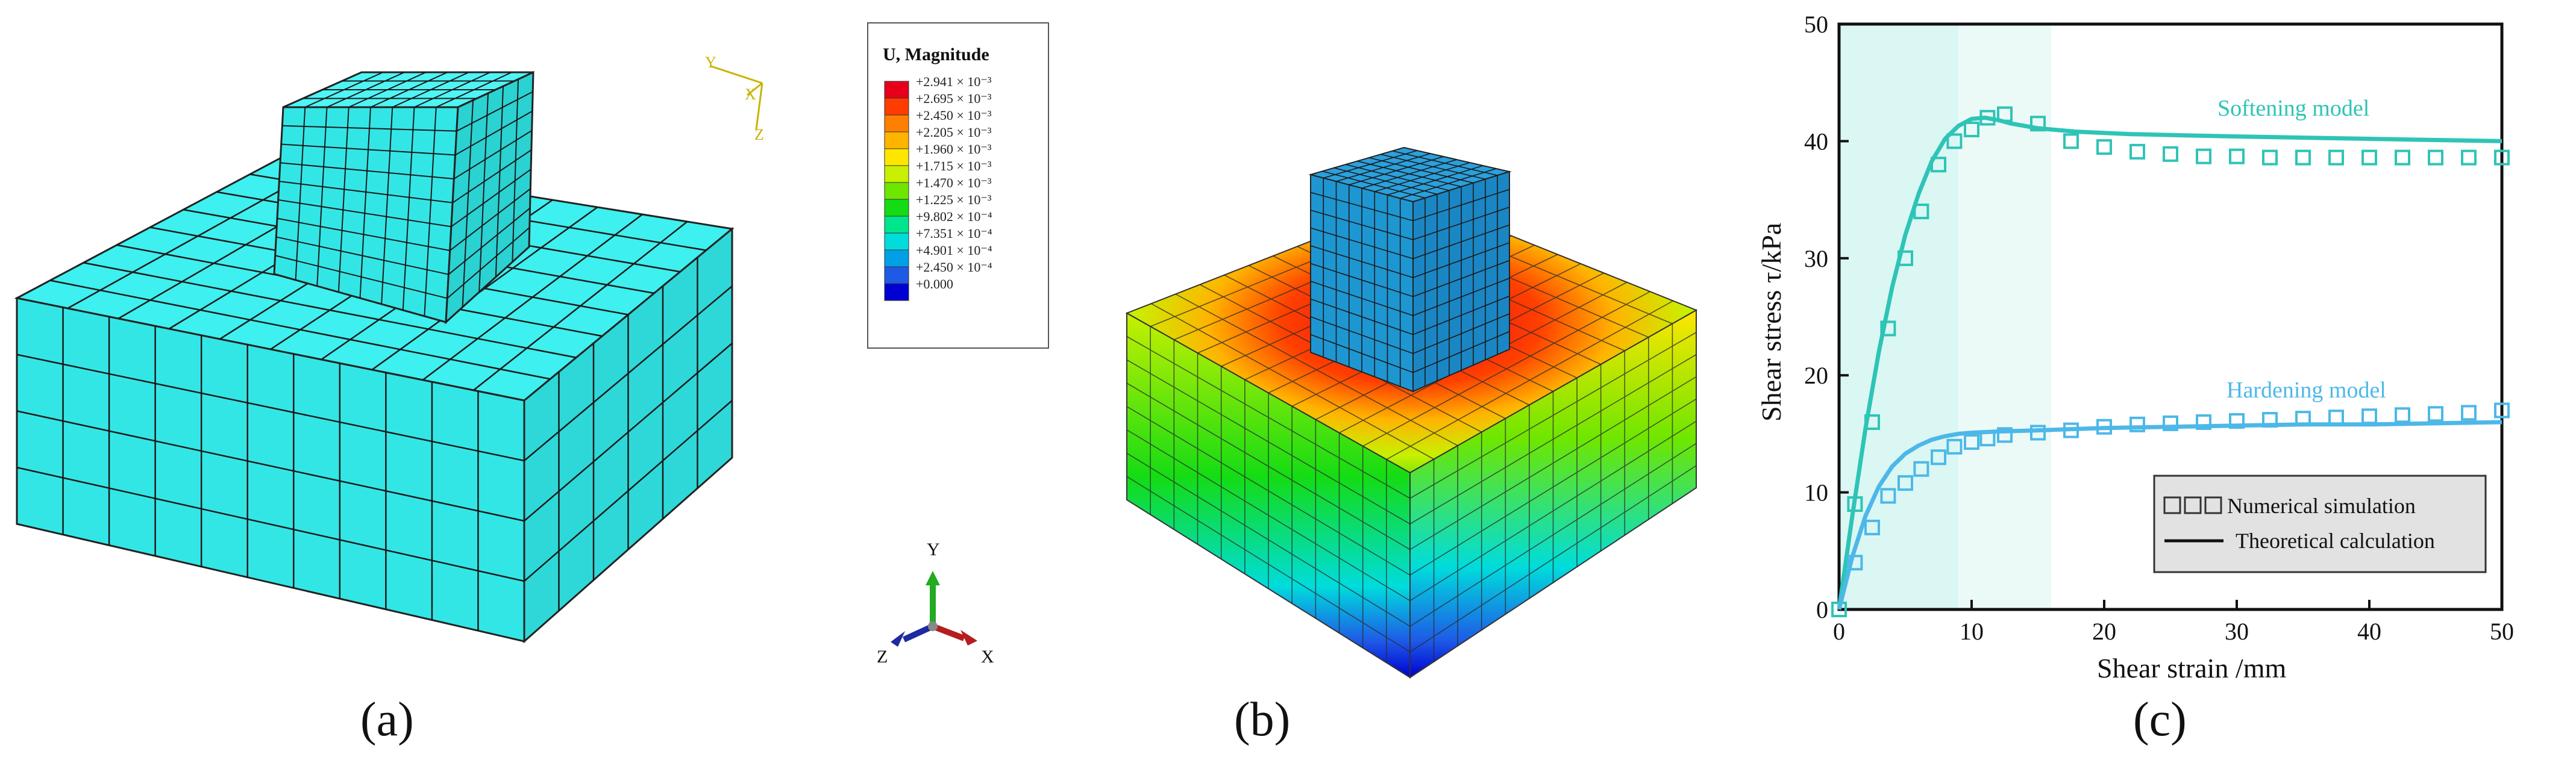 The height and width of the screenshot is (760, 2576). Describe the element at coordinates (2306, 390) in the screenshot. I see `hardening-label: Hardening model` at that location.